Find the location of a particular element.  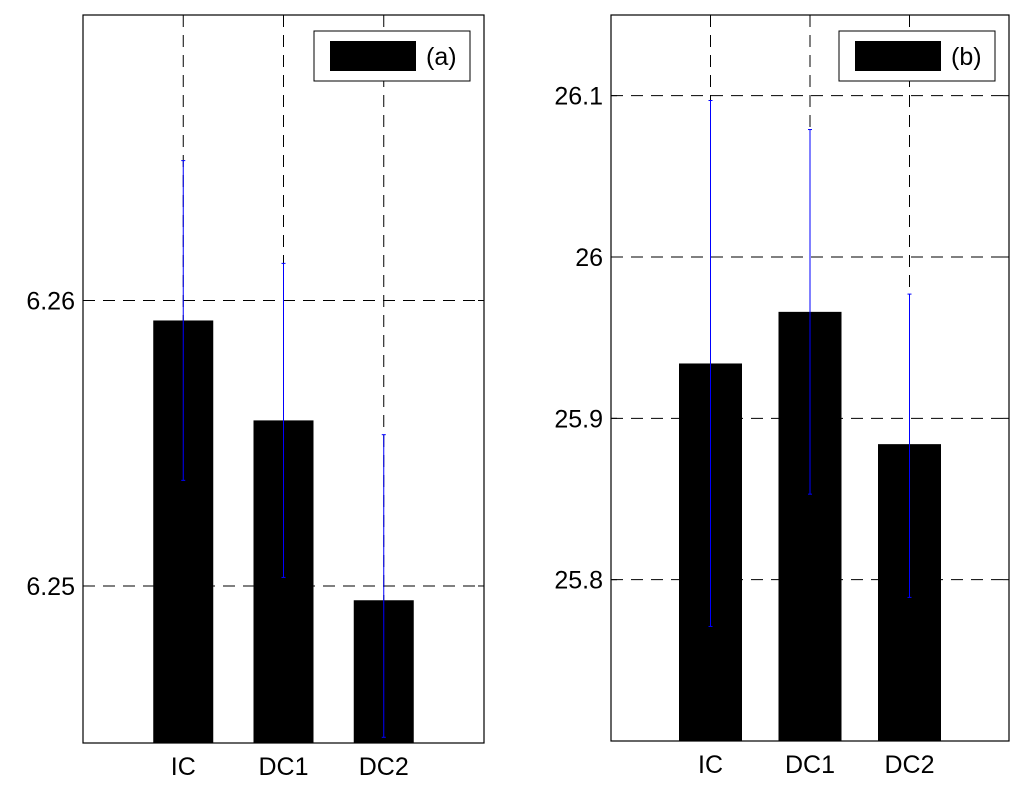

legend-label: (a) is located at coordinates (441, 57).